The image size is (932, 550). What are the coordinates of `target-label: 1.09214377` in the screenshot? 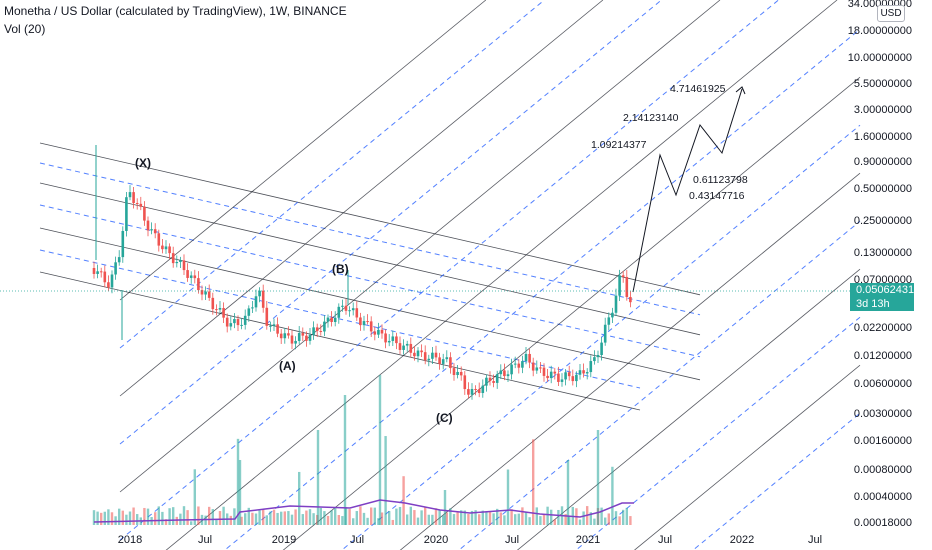 It's located at (619, 145).